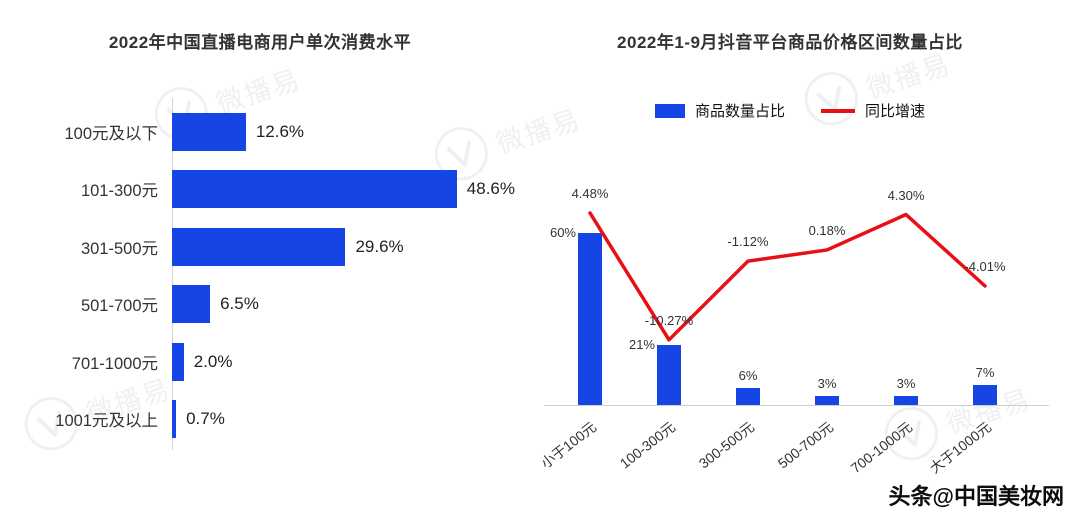 The width and height of the screenshot is (1080, 519). What do you see at coordinates (270, 362) in the screenshot?
I see `bar-row: 701-1000元 2.0%` at bounding box center [270, 362].